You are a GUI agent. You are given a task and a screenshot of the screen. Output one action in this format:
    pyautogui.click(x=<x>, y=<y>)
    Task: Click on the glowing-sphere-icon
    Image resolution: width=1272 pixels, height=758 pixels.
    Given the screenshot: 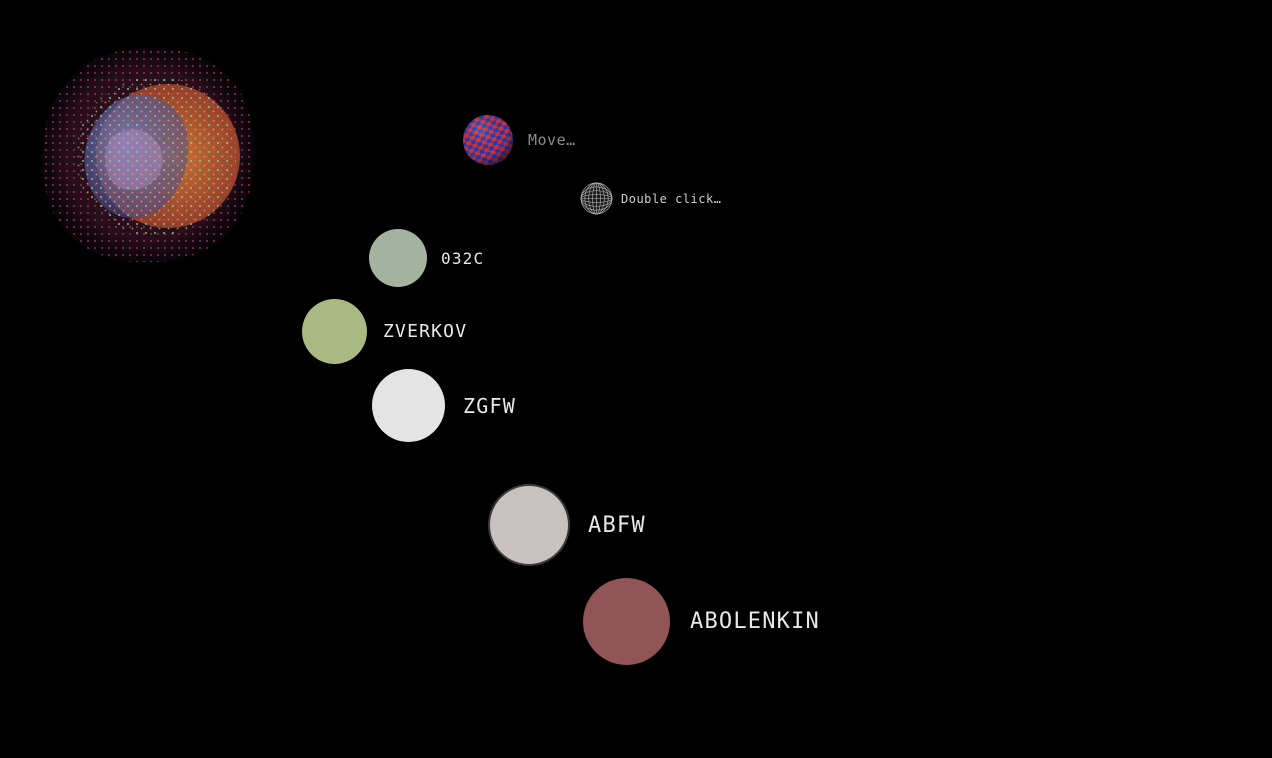 What is the action you would take?
    pyautogui.click(x=148, y=155)
    